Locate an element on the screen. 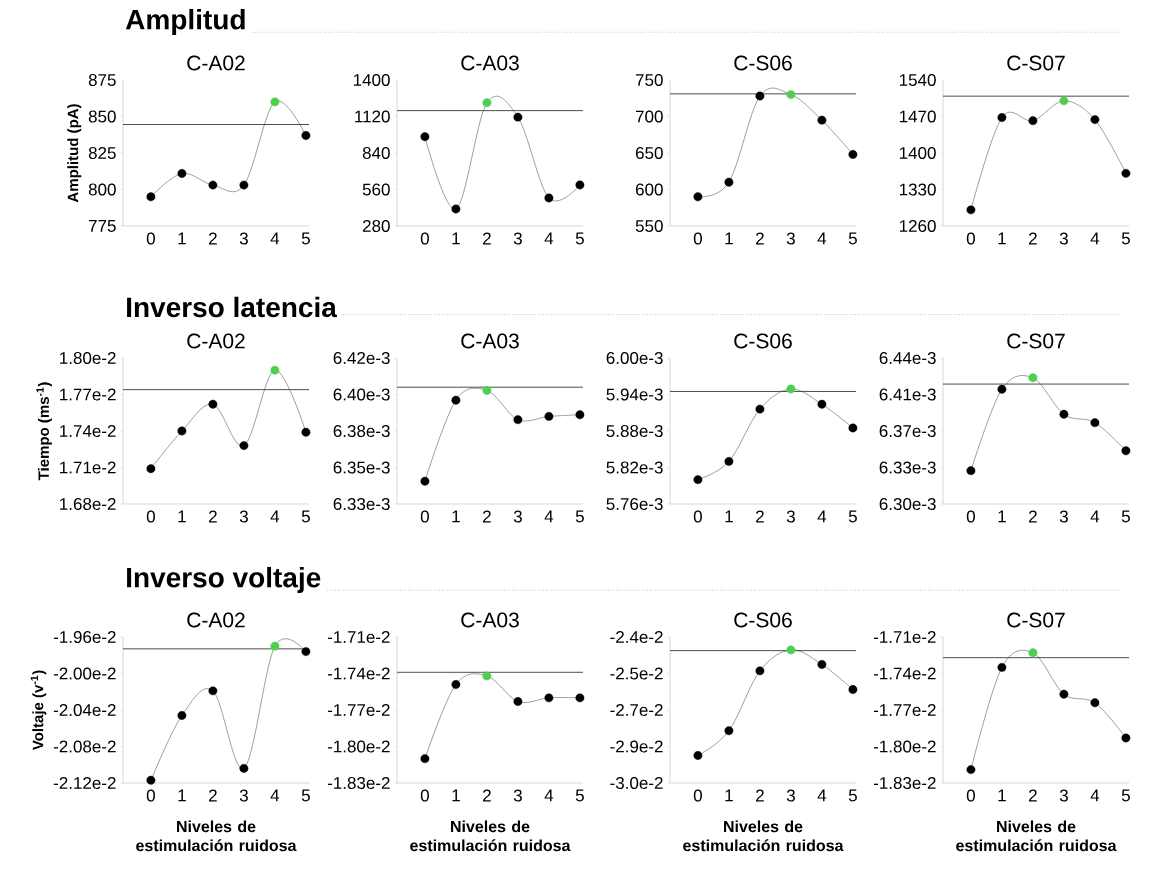  y-tick-label: -1.71e-2 is located at coordinates (358, 637).